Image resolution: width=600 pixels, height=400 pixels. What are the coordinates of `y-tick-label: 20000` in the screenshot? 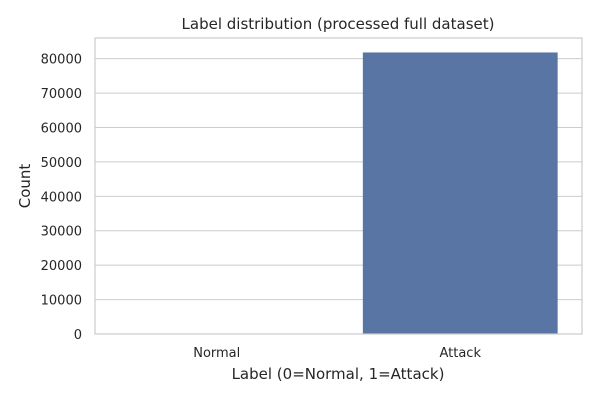 It's located at (61, 266).